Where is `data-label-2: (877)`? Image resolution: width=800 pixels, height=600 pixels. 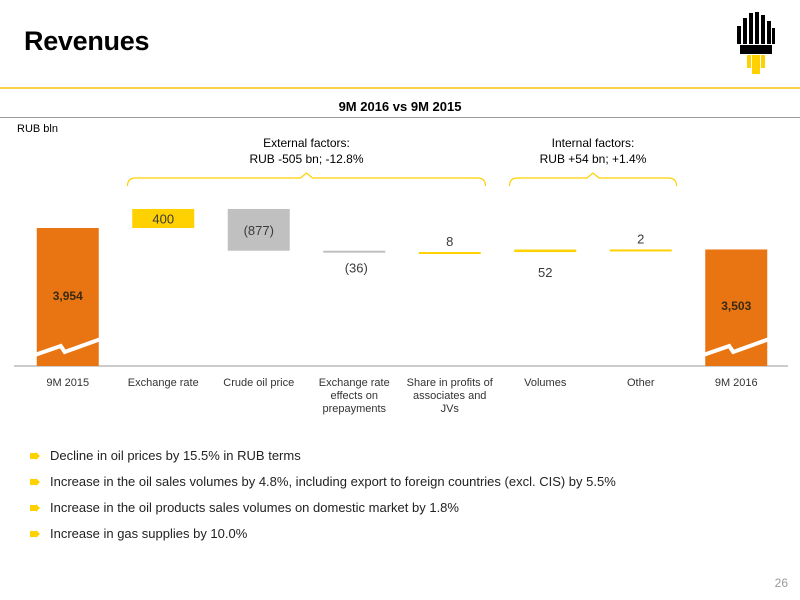 data-label-2: (877) is located at coordinates (259, 230).